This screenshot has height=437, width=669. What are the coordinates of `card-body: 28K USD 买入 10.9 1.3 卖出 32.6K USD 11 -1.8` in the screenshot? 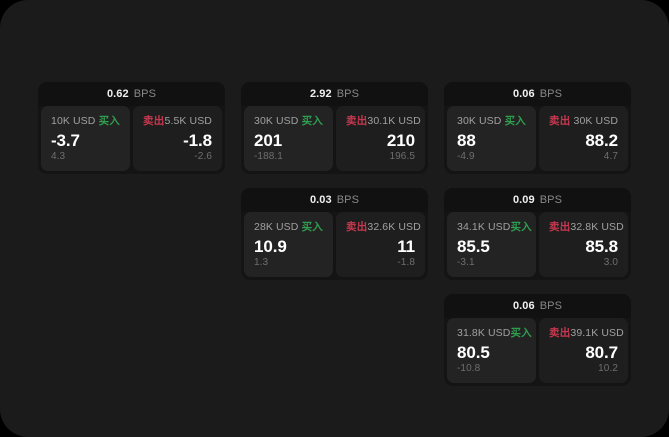 It's located at (334, 246).